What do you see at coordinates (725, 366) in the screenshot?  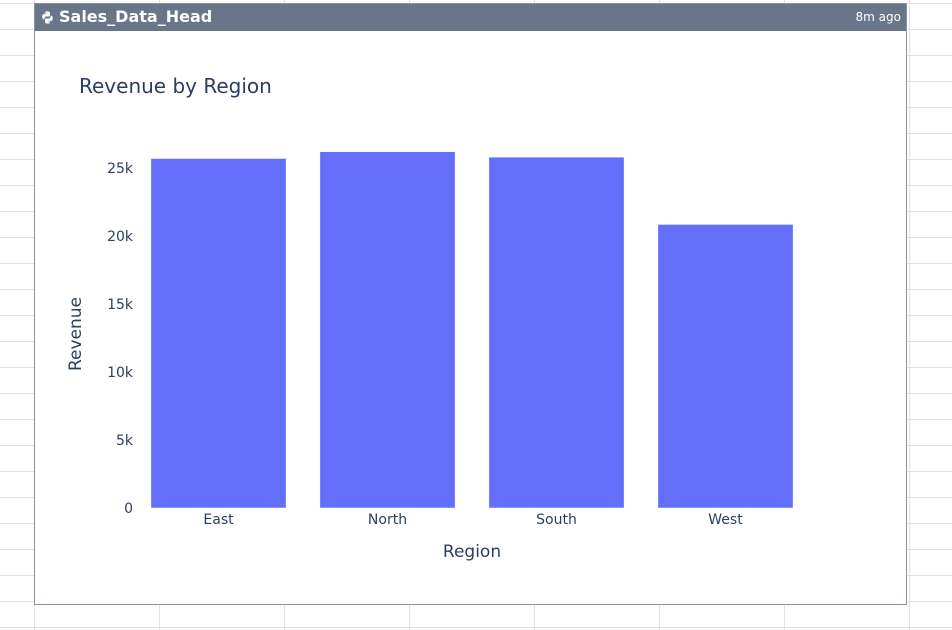 I see `bar-west` at bounding box center [725, 366].